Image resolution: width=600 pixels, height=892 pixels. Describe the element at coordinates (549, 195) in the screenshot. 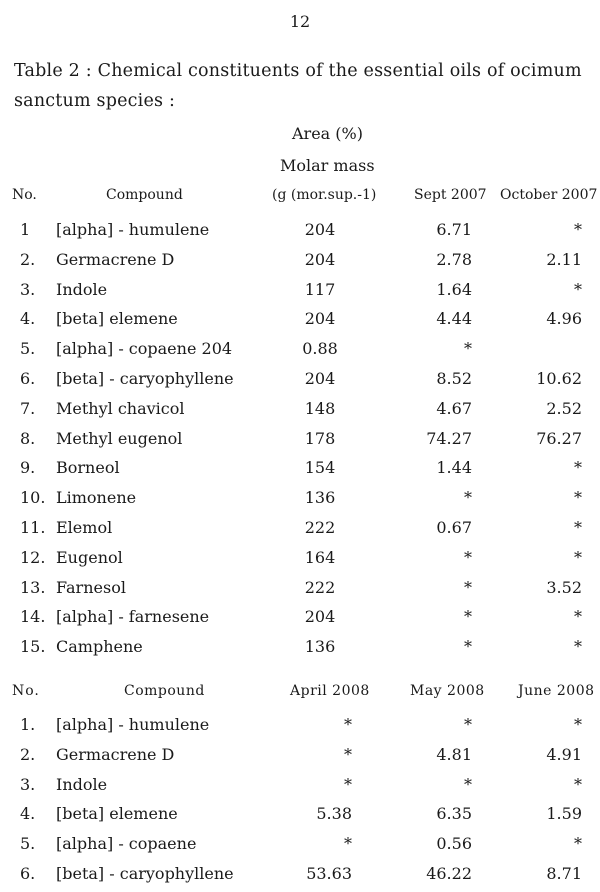

I see `col-header-october-2007: October 2007` at that location.